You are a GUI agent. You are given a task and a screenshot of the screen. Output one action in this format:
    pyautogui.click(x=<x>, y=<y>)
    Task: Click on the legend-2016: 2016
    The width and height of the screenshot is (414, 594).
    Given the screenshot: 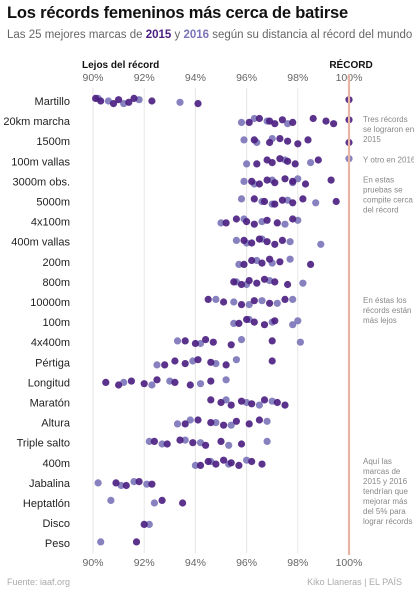 What is the action you would take?
    pyautogui.click(x=196, y=35)
    